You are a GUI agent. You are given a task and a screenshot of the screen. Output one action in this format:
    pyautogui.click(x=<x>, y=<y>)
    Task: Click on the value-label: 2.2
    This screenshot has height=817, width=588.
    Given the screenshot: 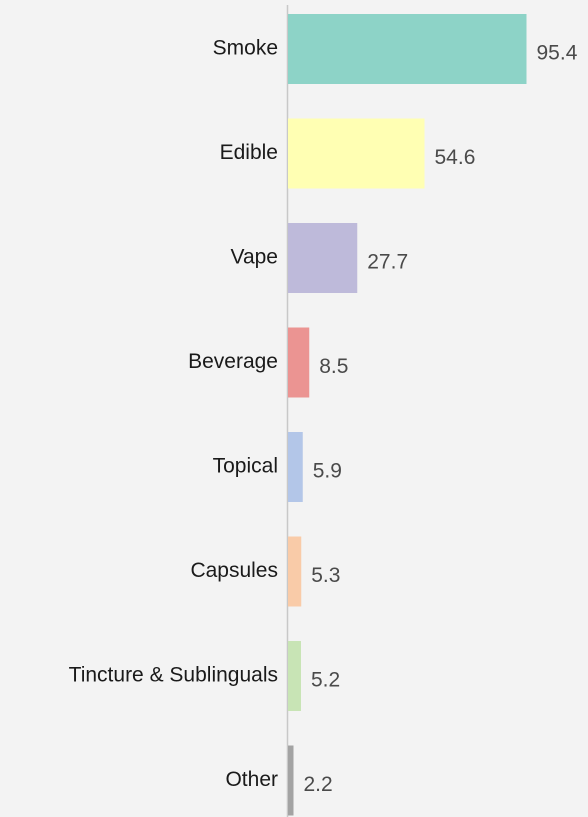 What is the action you would take?
    pyautogui.click(x=318, y=784)
    